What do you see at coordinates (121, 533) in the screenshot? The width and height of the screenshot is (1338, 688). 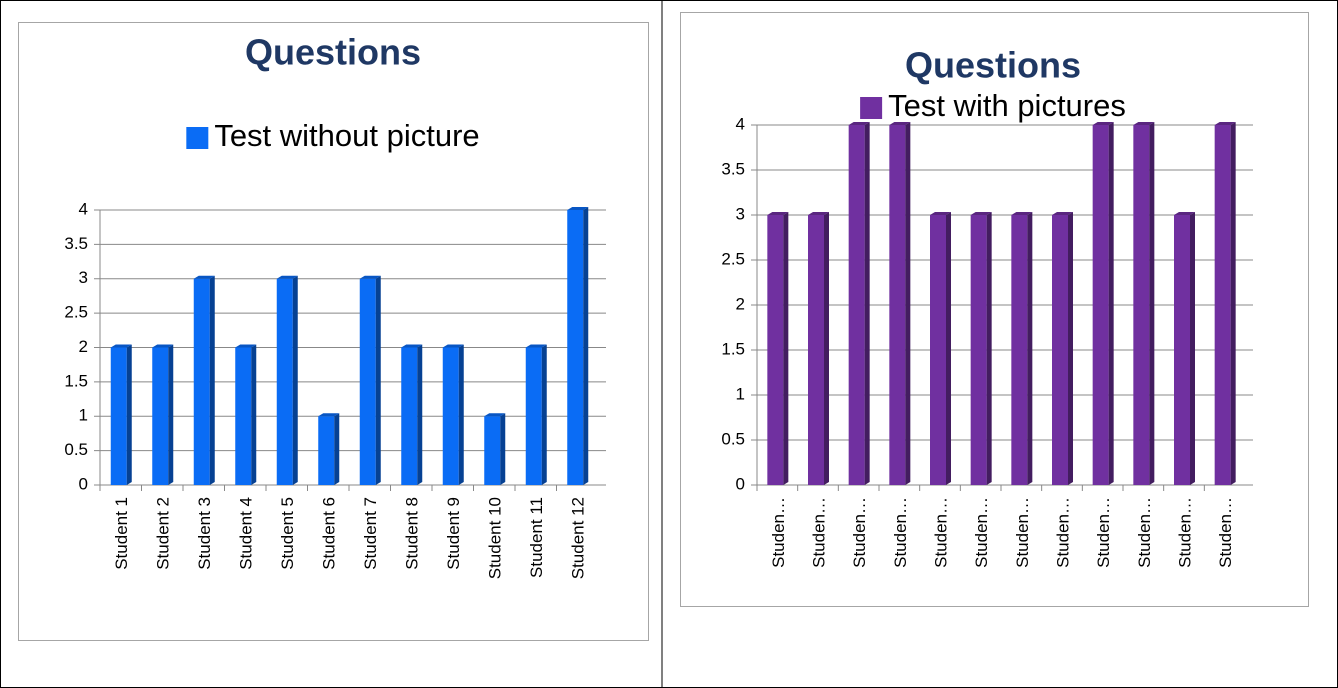 I see `x-tick-label: Student 1` at bounding box center [121, 533].